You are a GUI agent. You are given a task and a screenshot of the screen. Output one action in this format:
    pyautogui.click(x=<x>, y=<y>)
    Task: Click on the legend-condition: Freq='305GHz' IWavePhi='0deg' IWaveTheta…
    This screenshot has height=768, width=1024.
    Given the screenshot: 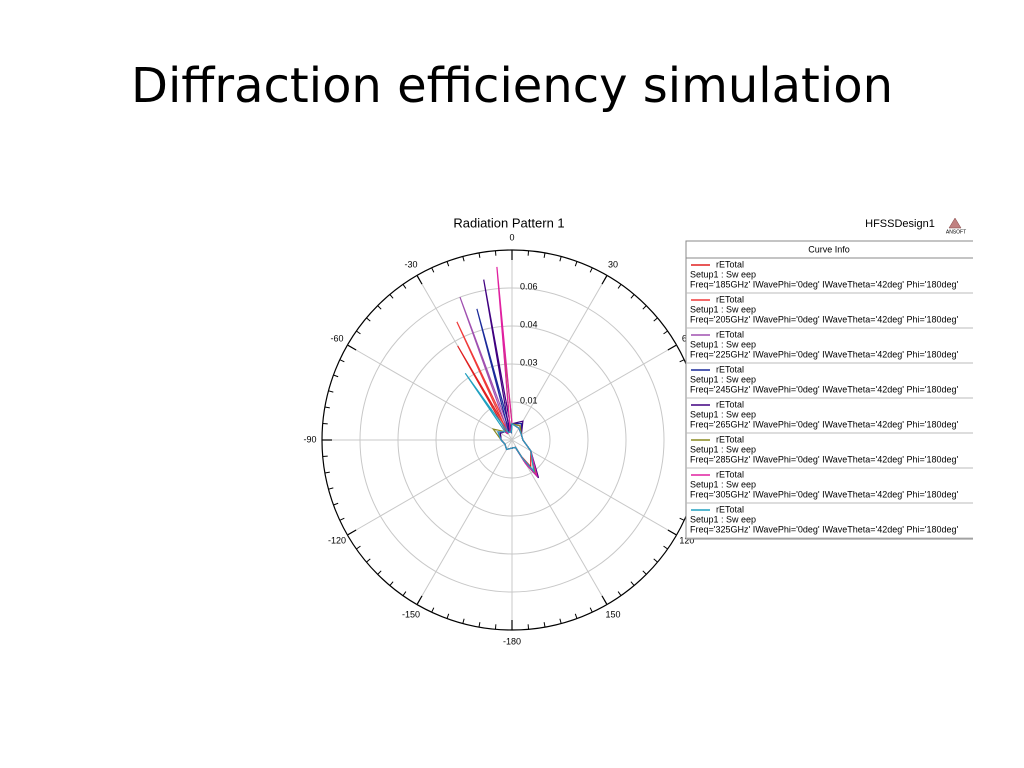 What is the action you would take?
    pyautogui.click(x=824, y=494)
    